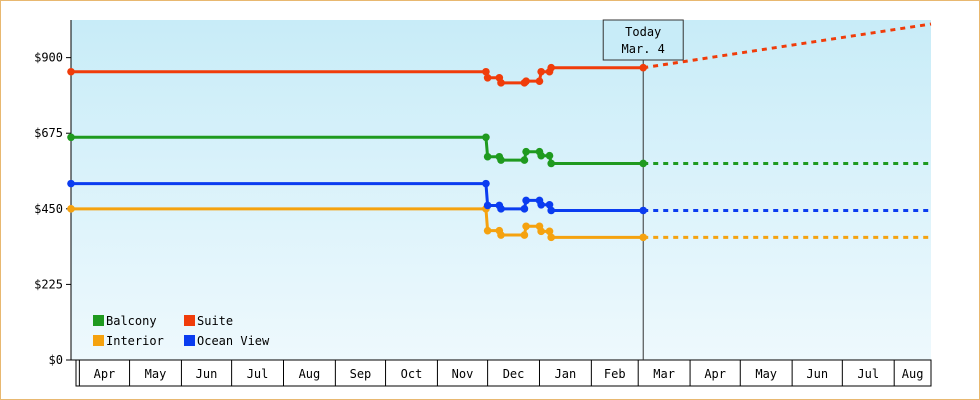  What do you see at coordinates (361, 374) in the screenshot?
I see `x-month-label: Sep` at bounding box center [361, 374].